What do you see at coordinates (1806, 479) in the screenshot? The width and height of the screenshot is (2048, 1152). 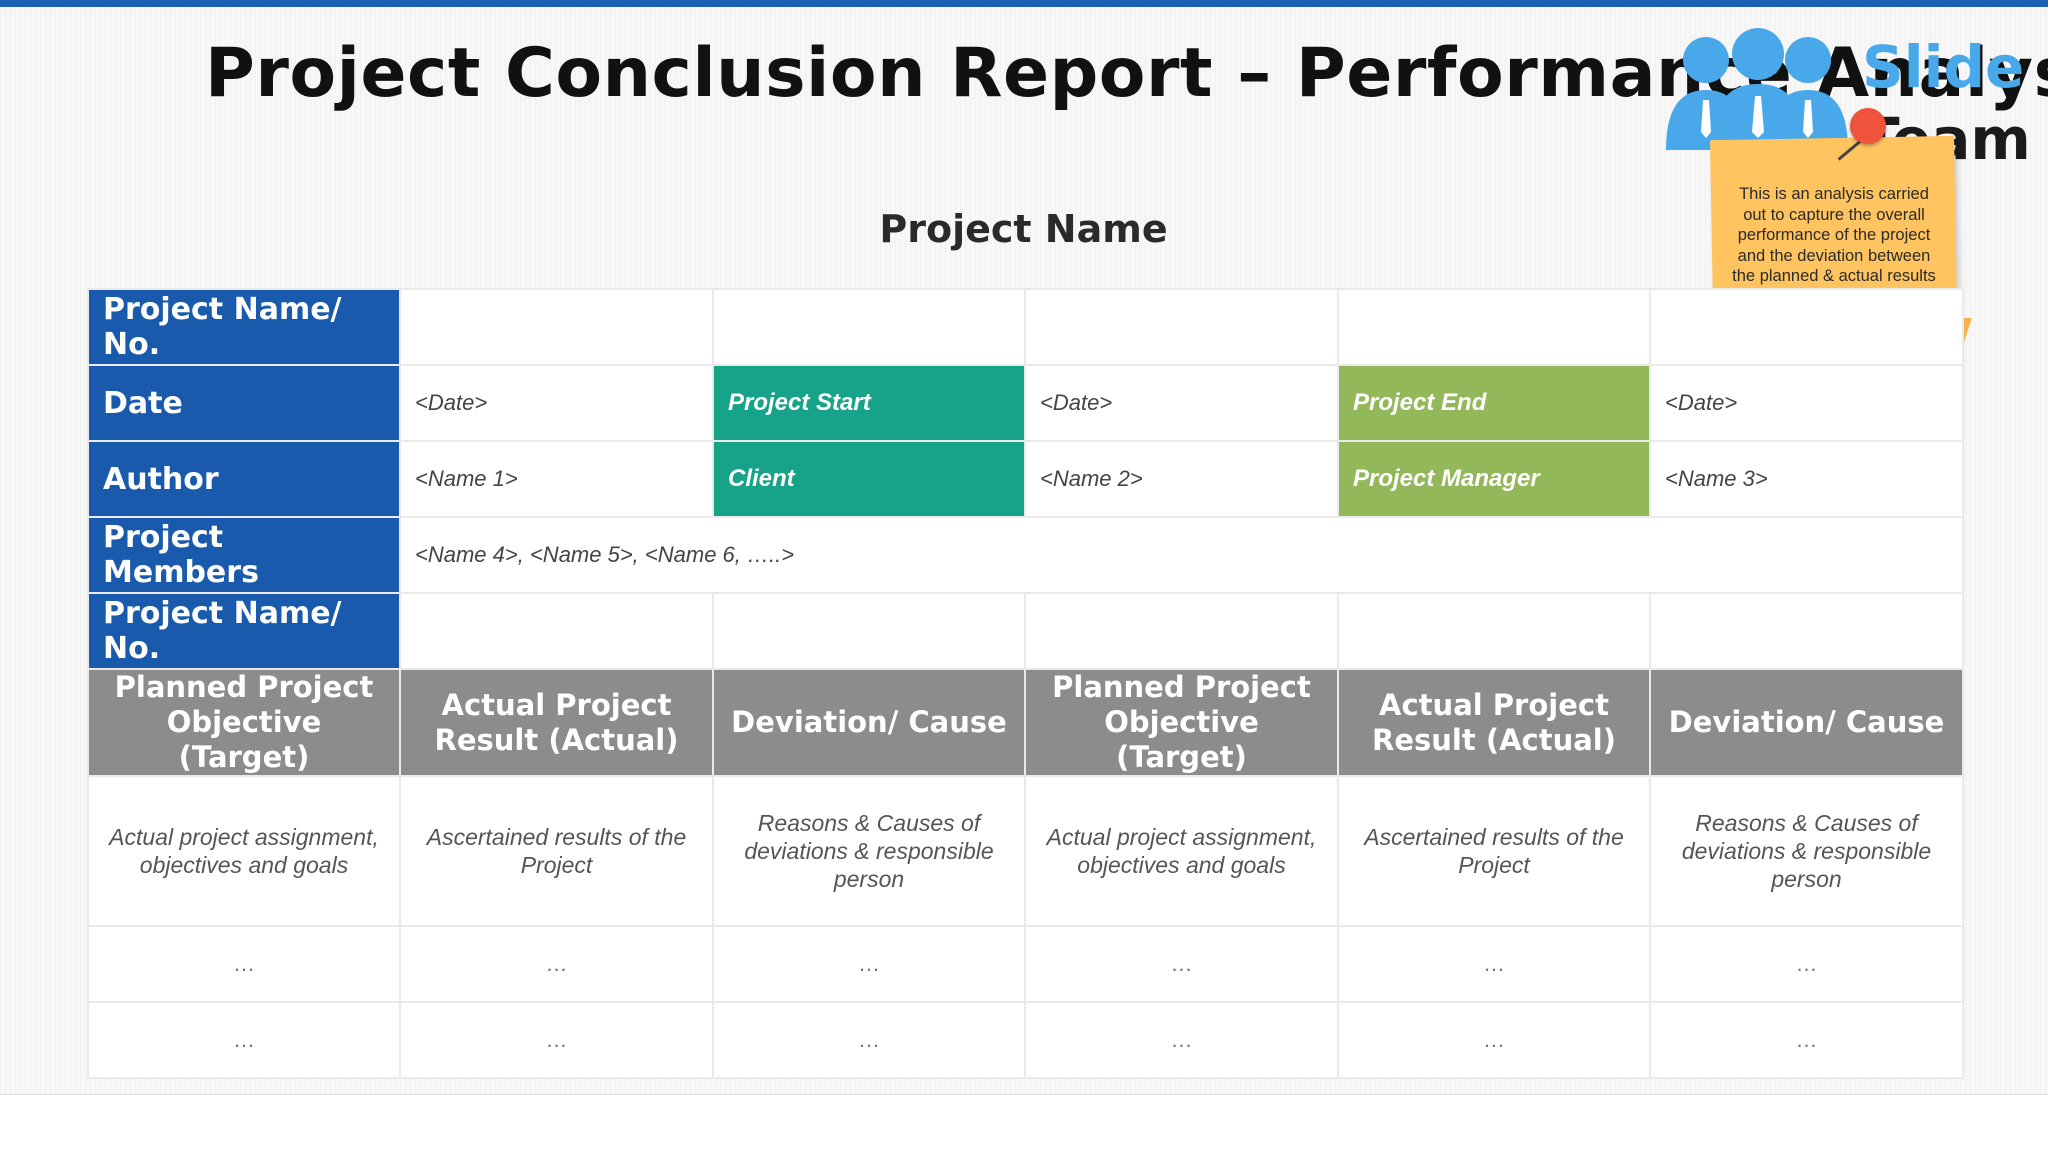 I see `project-manager-value: <Name 3>` at bounding box center [1806, 479].